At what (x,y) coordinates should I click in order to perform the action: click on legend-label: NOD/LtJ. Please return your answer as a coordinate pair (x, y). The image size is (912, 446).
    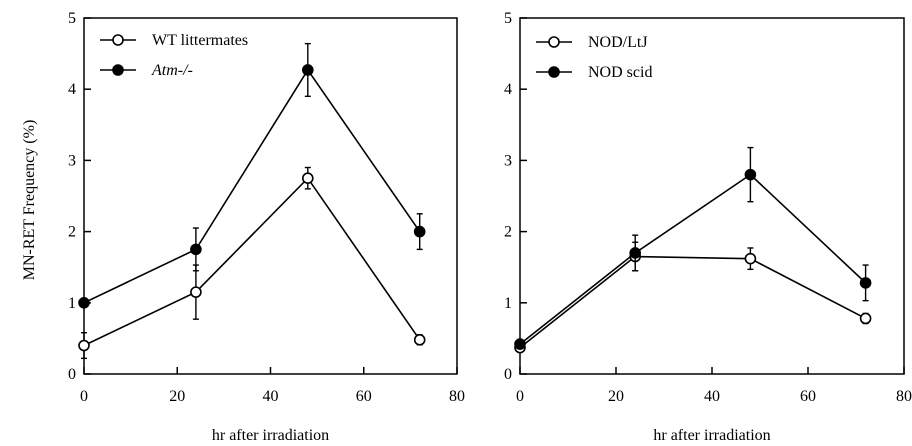
    Looking at the image, I should click on (618, 42).